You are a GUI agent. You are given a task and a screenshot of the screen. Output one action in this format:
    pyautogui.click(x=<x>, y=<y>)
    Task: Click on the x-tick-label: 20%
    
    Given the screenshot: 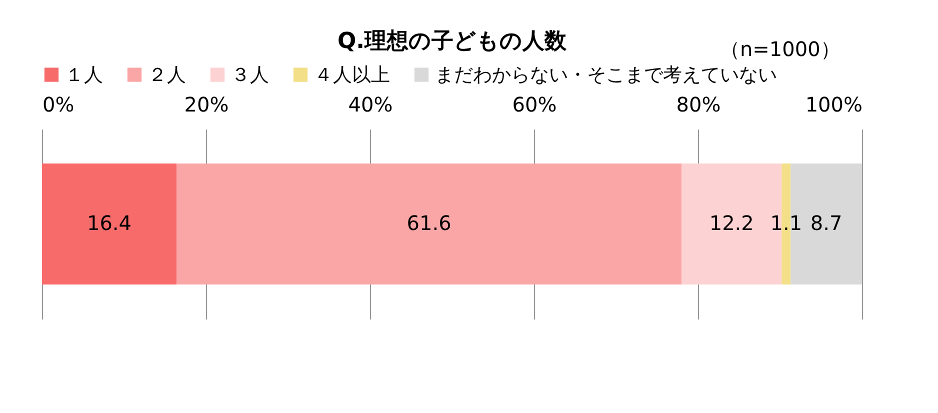 What is the action you would take?
    pyautogui.click(x=206, y=104)
    